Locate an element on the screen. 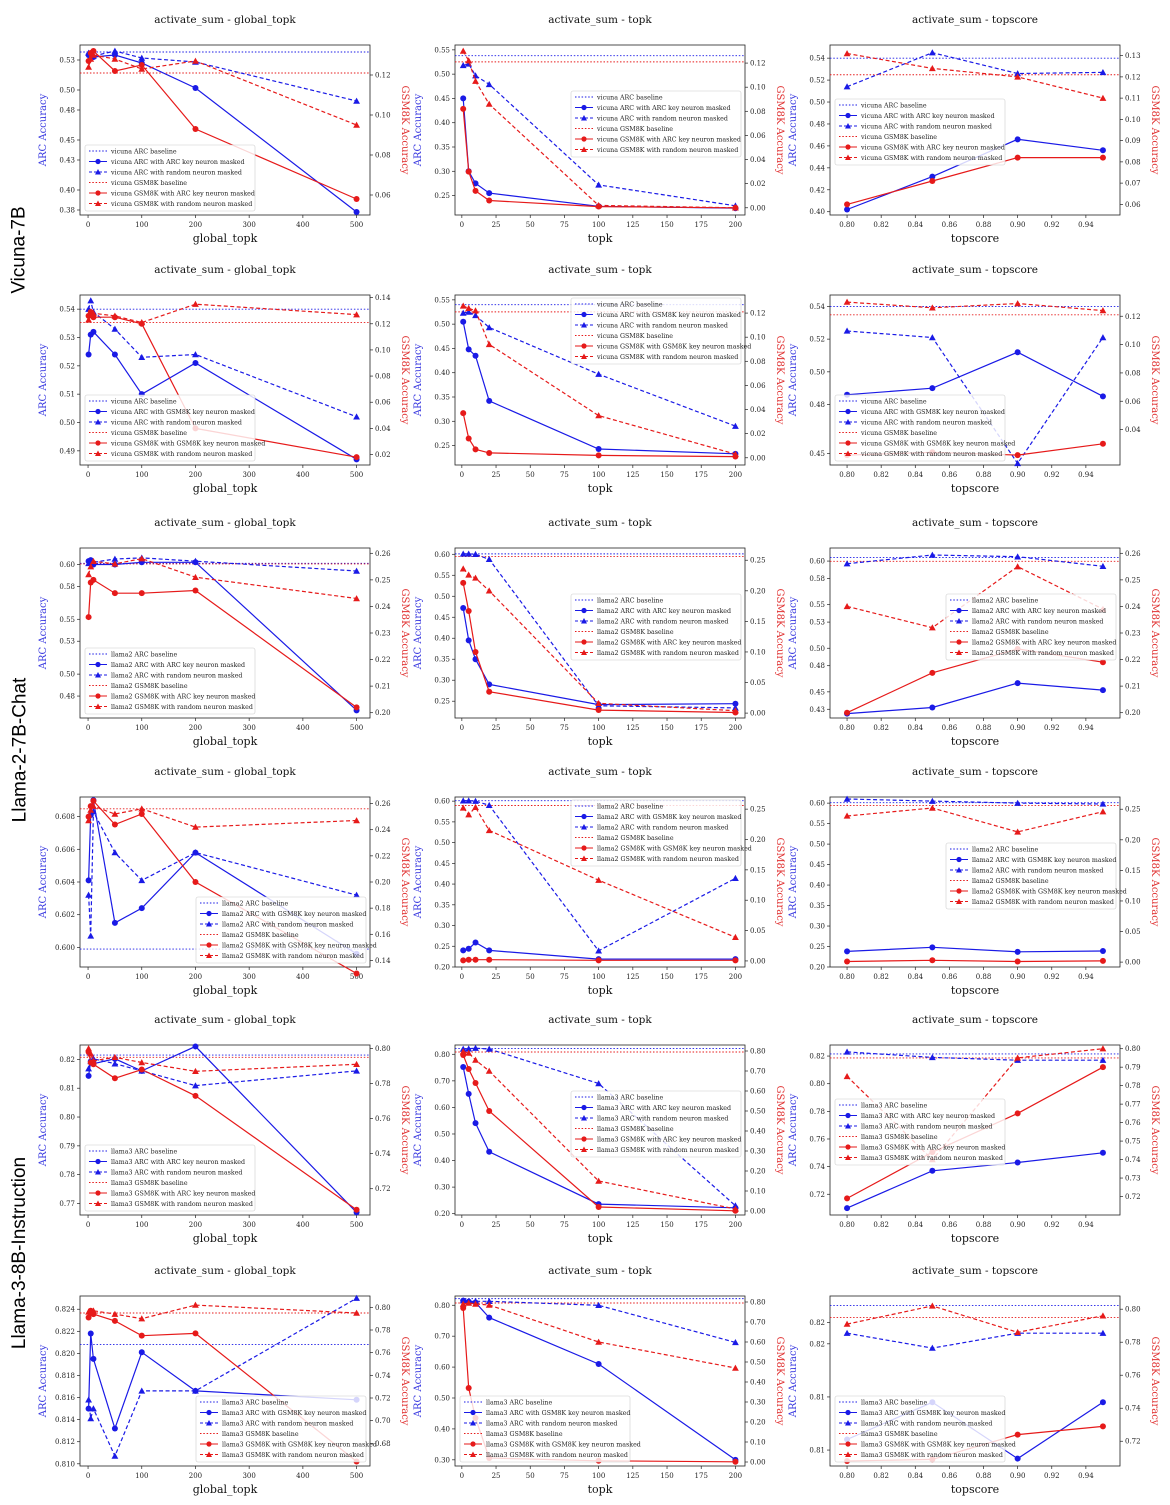 The image size is (1170, 1505). y2-tick-label: 0.18 is located at coordinates (383, 909).